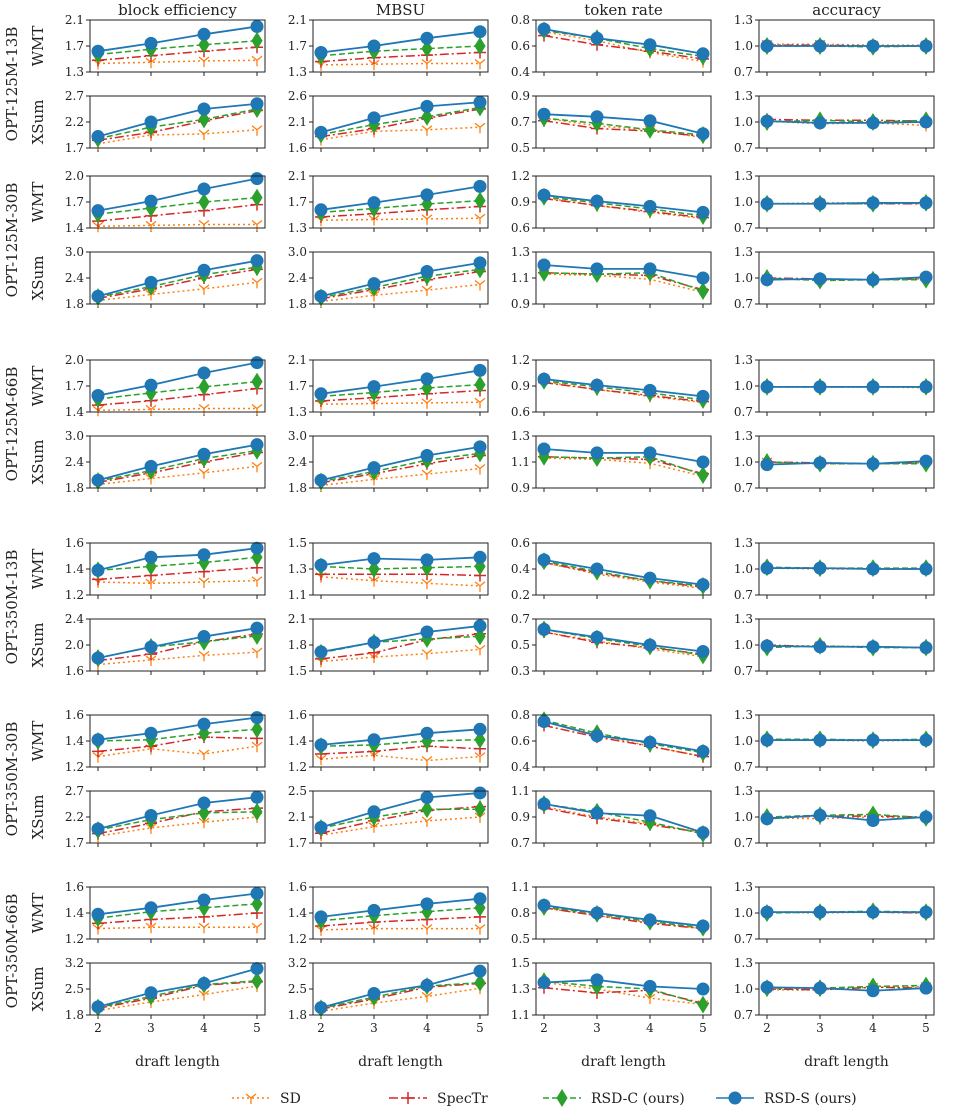 This screenshot has height=1109, width=954. What do you see at coordinates (74, 989) in the screenshot?
I see `y-tick-label: 2.5` at bounding box center [74, 989].